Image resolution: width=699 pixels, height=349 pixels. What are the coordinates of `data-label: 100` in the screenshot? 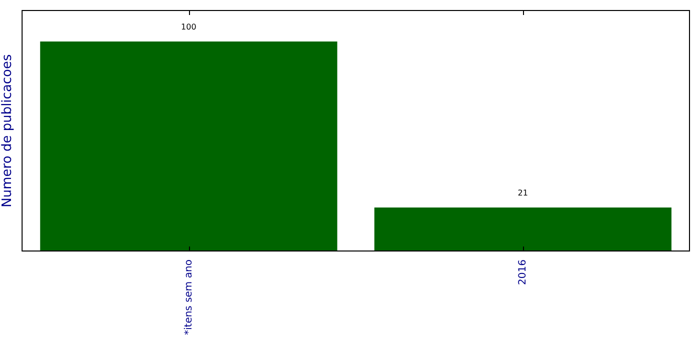 It's located at (188, 27).